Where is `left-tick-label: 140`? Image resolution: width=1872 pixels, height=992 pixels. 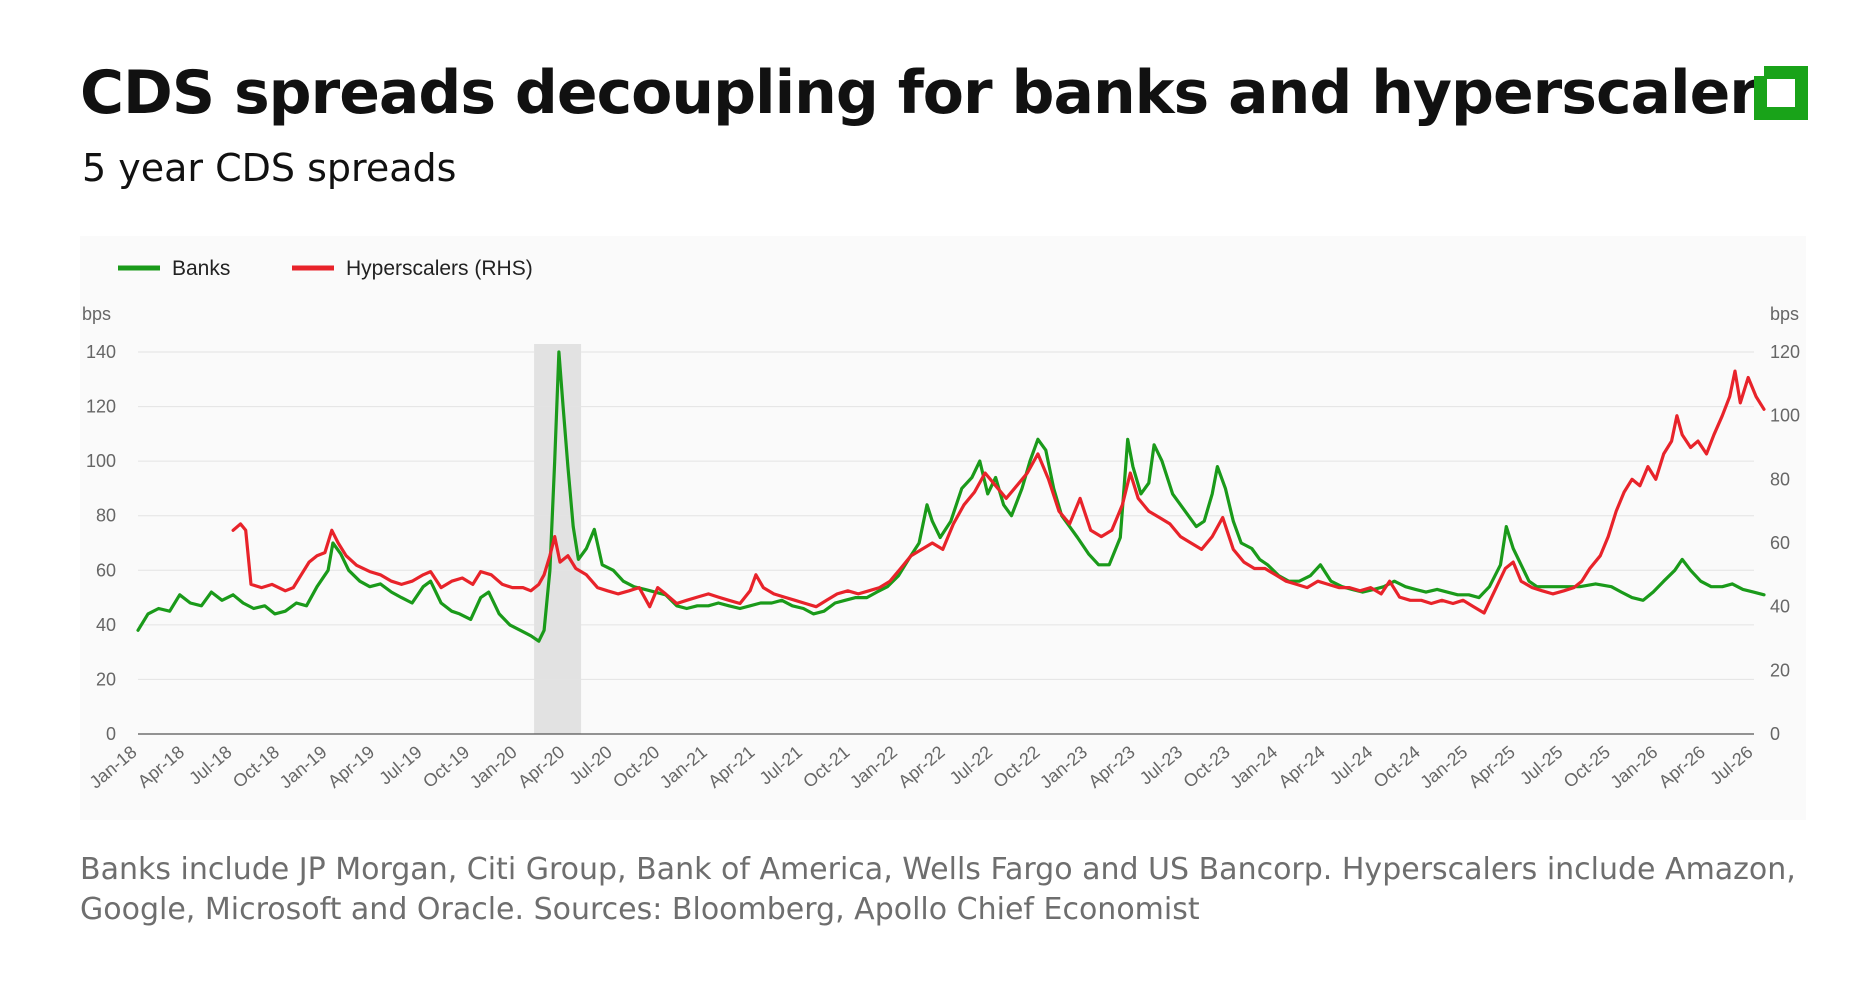 left-tick-label: 140 is located at coordinates (101, 352).